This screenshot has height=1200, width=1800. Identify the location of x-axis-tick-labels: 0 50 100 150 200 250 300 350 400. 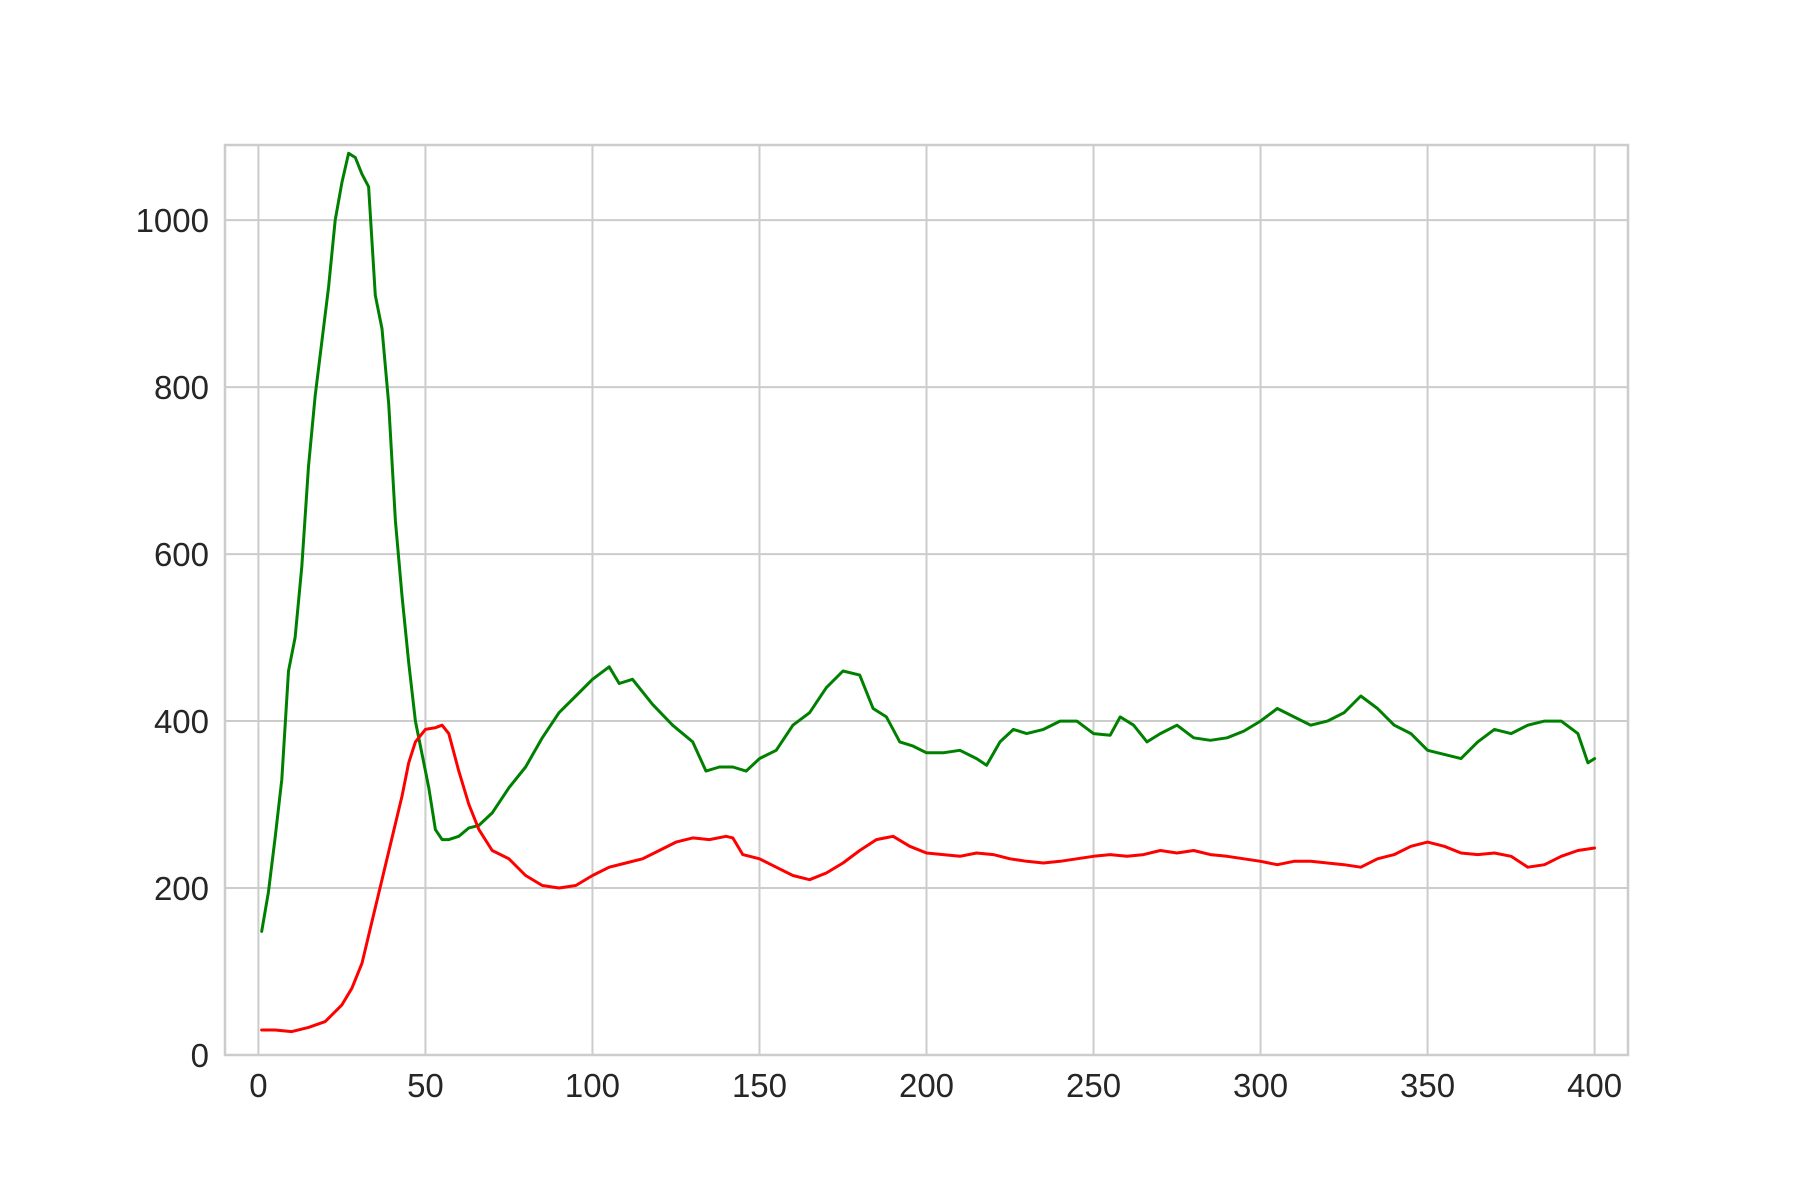
(935, 1085).